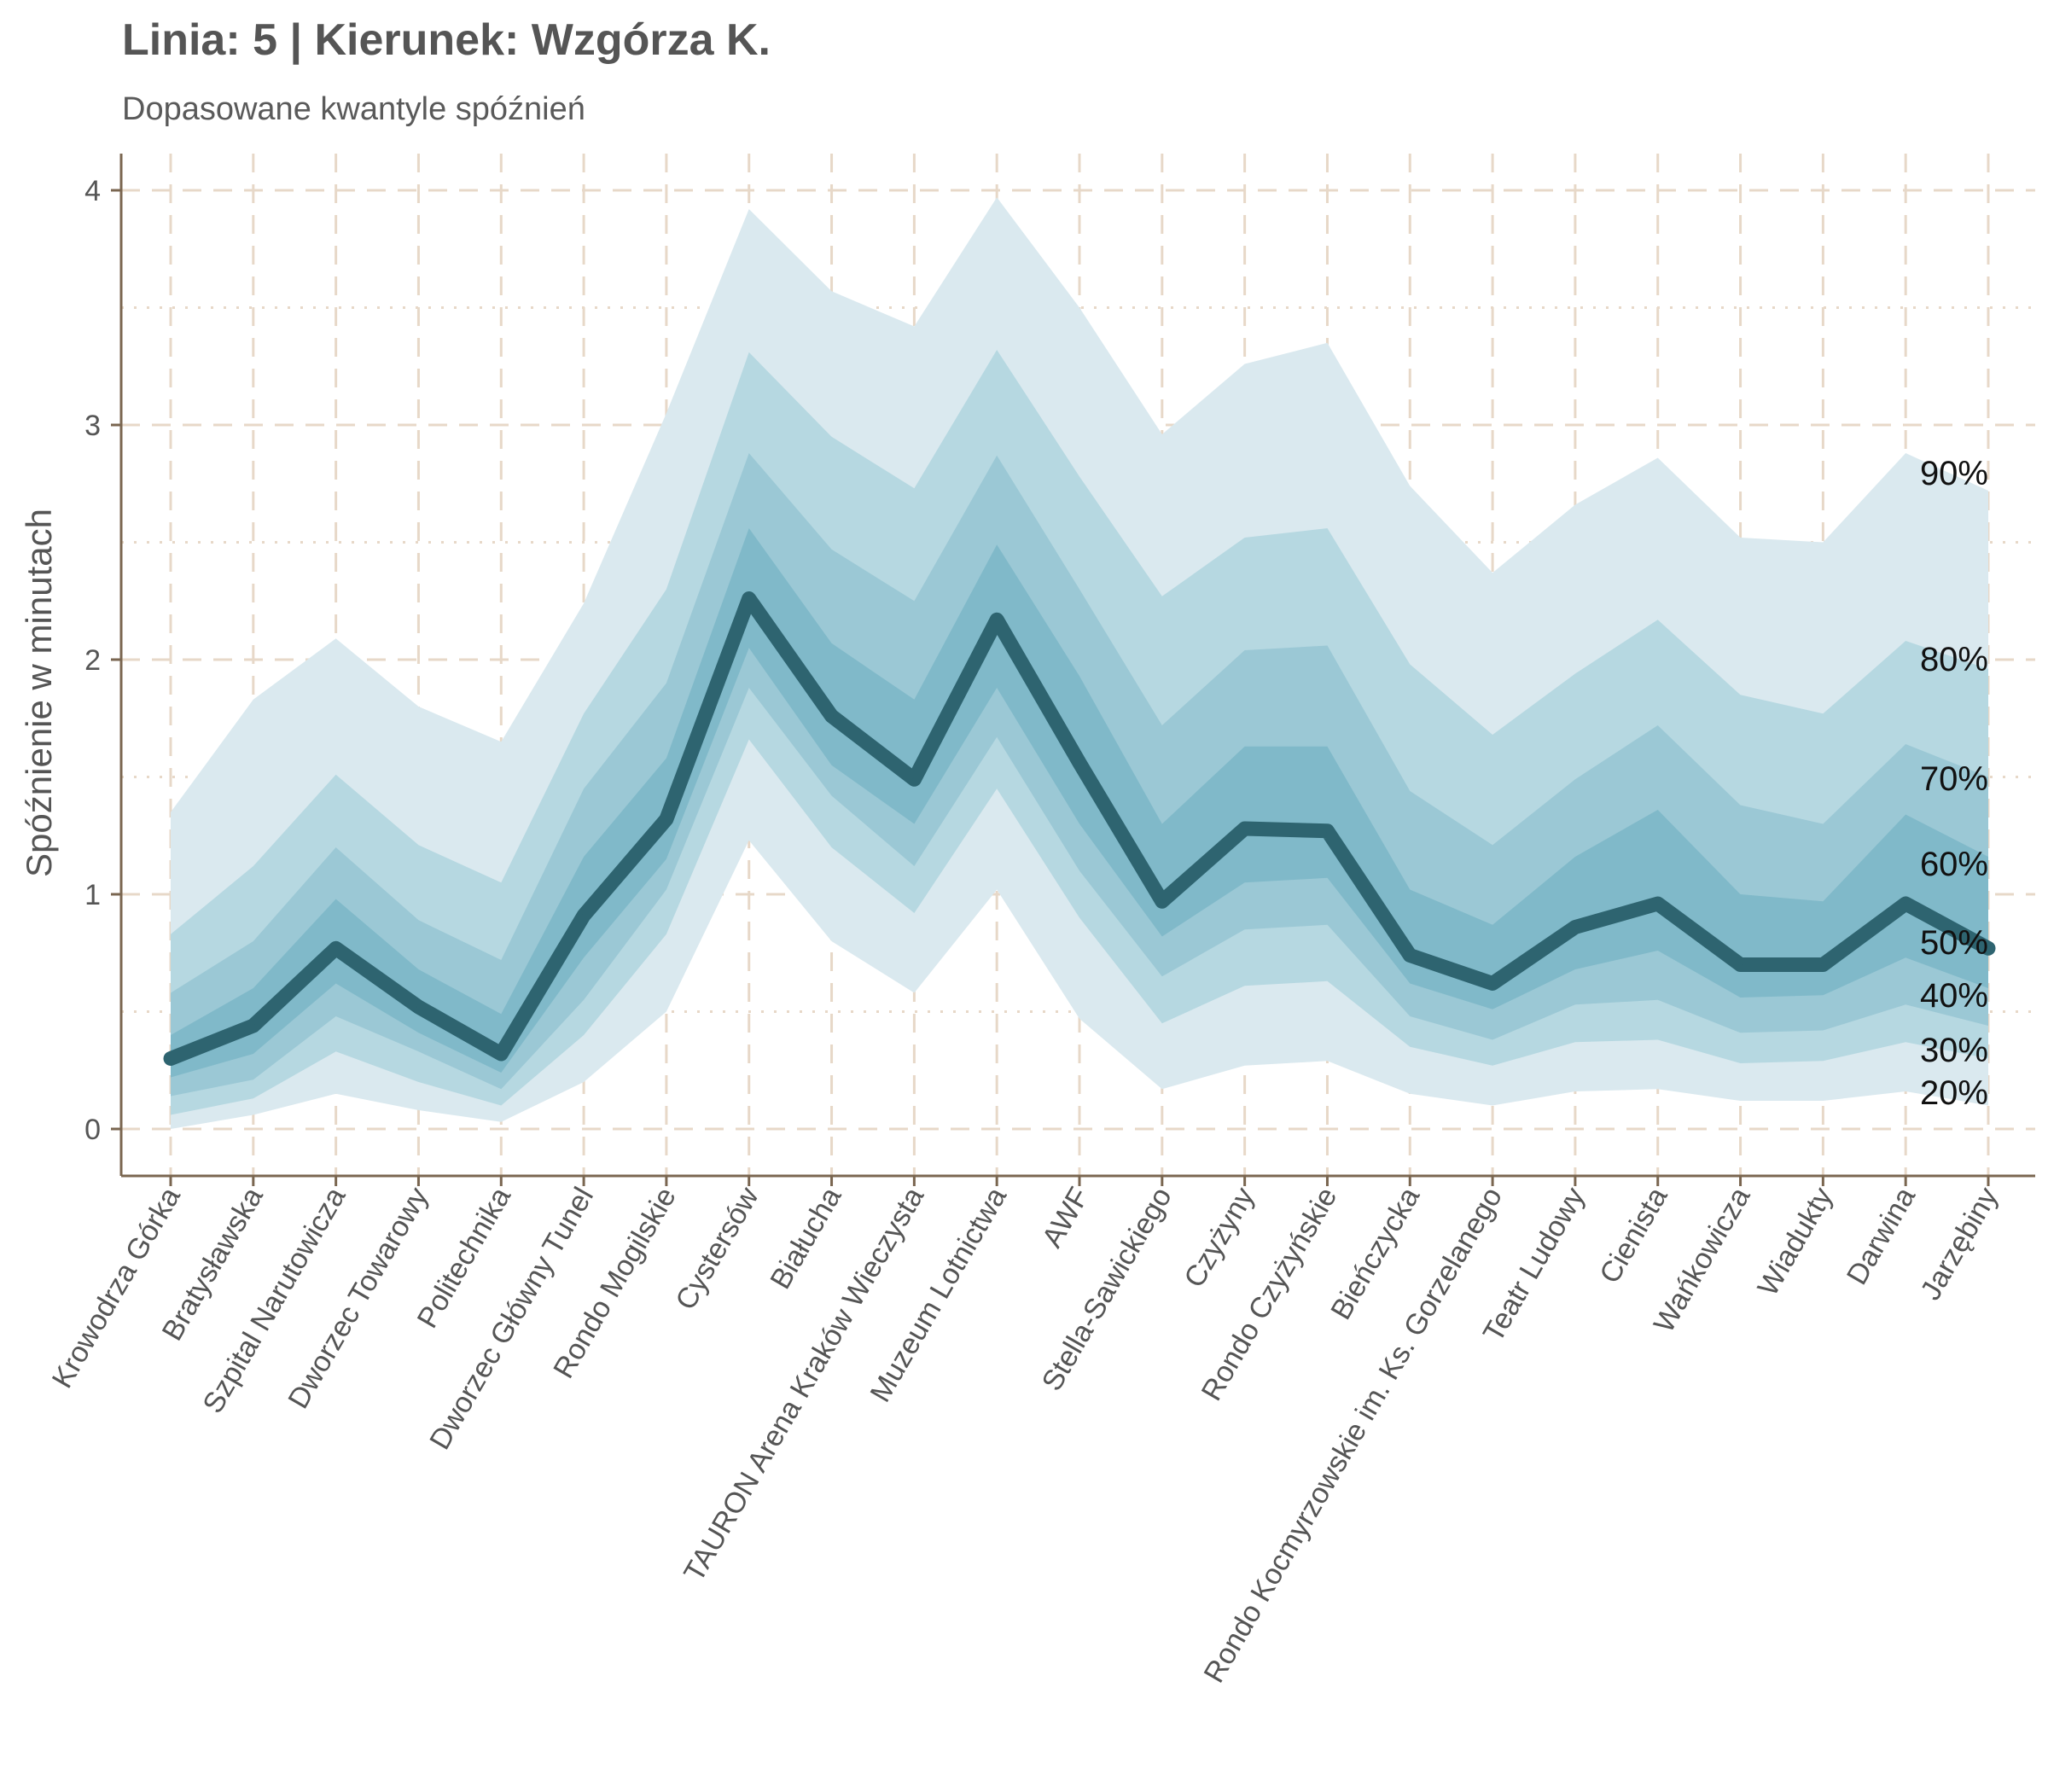  Describe the element at coordinates (1954, 996) in the screenshot. I see `quantile-label: 40%` at that location.